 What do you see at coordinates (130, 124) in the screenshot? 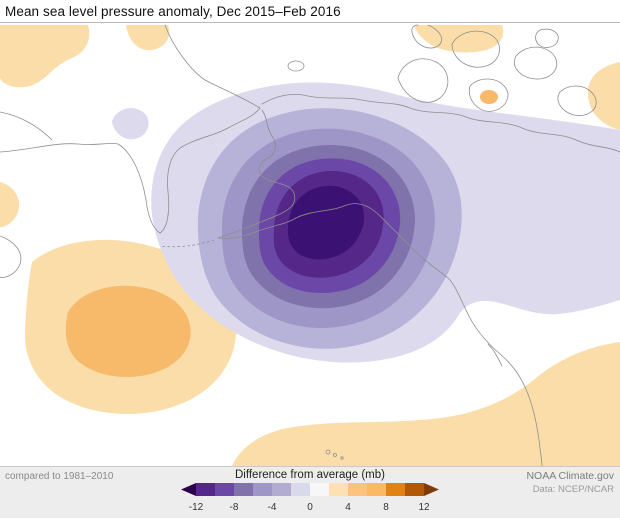
I see `contour-minus2-small-patch` at bounding box center [130, 124].